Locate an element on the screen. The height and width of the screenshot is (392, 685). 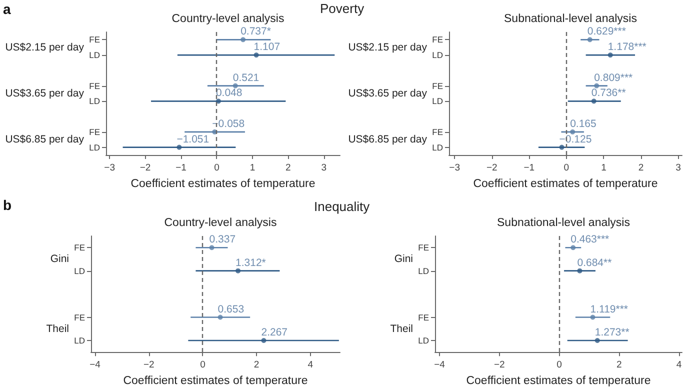
data-label: 0.165 is located at coordinates (583, 124).